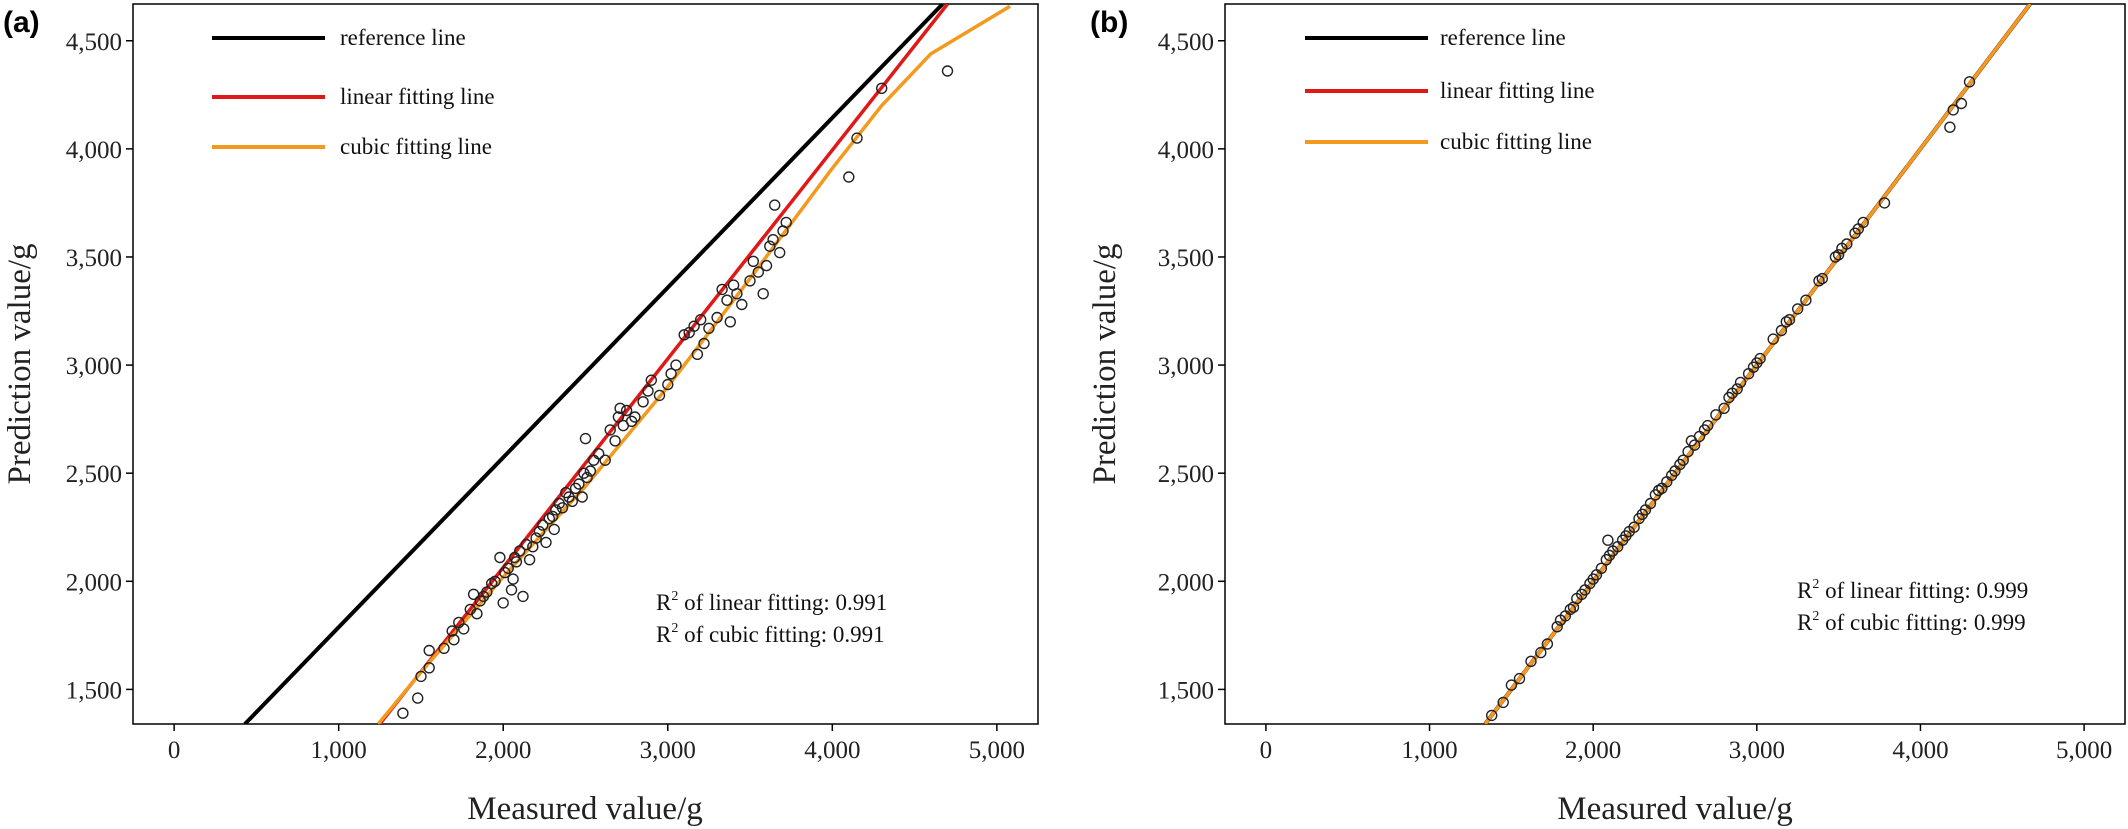 This screenshot has width=2128, height=829. What do you see at coordinates (1105, 363) in the screenshot?
I see `y-axis-title-b: Prediction value/g` at bounding box center [1105, 363].